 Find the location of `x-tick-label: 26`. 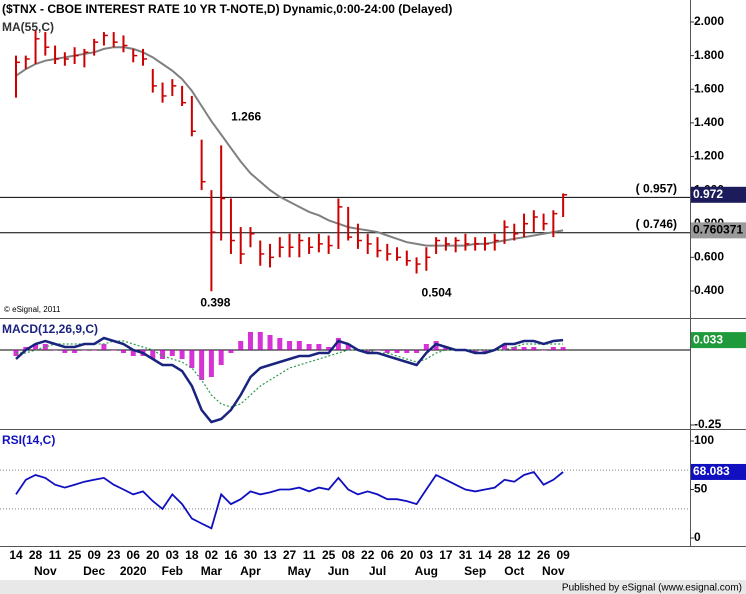

x-tick-label: 26 is located at coordinates (544, 555).